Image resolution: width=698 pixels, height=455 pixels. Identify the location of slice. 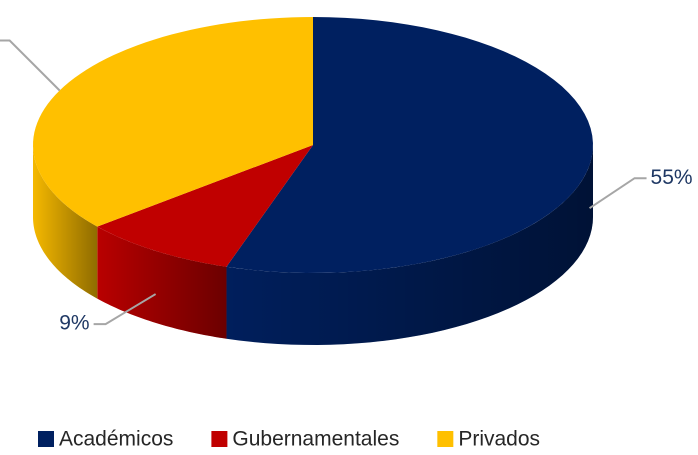
(205, 206).